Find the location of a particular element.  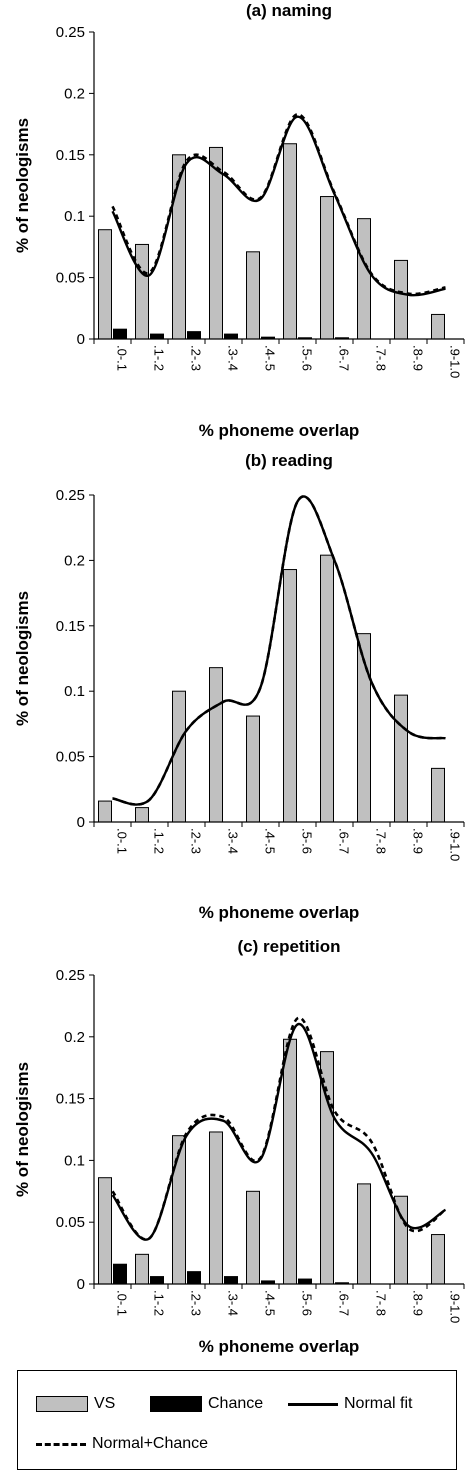

legend-item-chance: Chance is located at coordinates (206, 1404).